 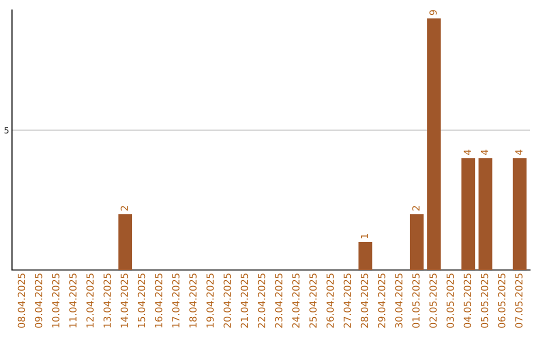 What do you see at coordinates (158, 301) in the screenshot?
I see `x-tick-label: 16.04.2025` at bounding box center [158, 301].